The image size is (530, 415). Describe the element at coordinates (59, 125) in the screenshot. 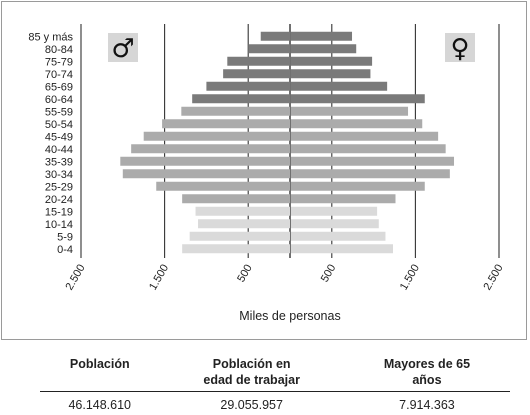

I see `age-group-label: 50-54` at that location.